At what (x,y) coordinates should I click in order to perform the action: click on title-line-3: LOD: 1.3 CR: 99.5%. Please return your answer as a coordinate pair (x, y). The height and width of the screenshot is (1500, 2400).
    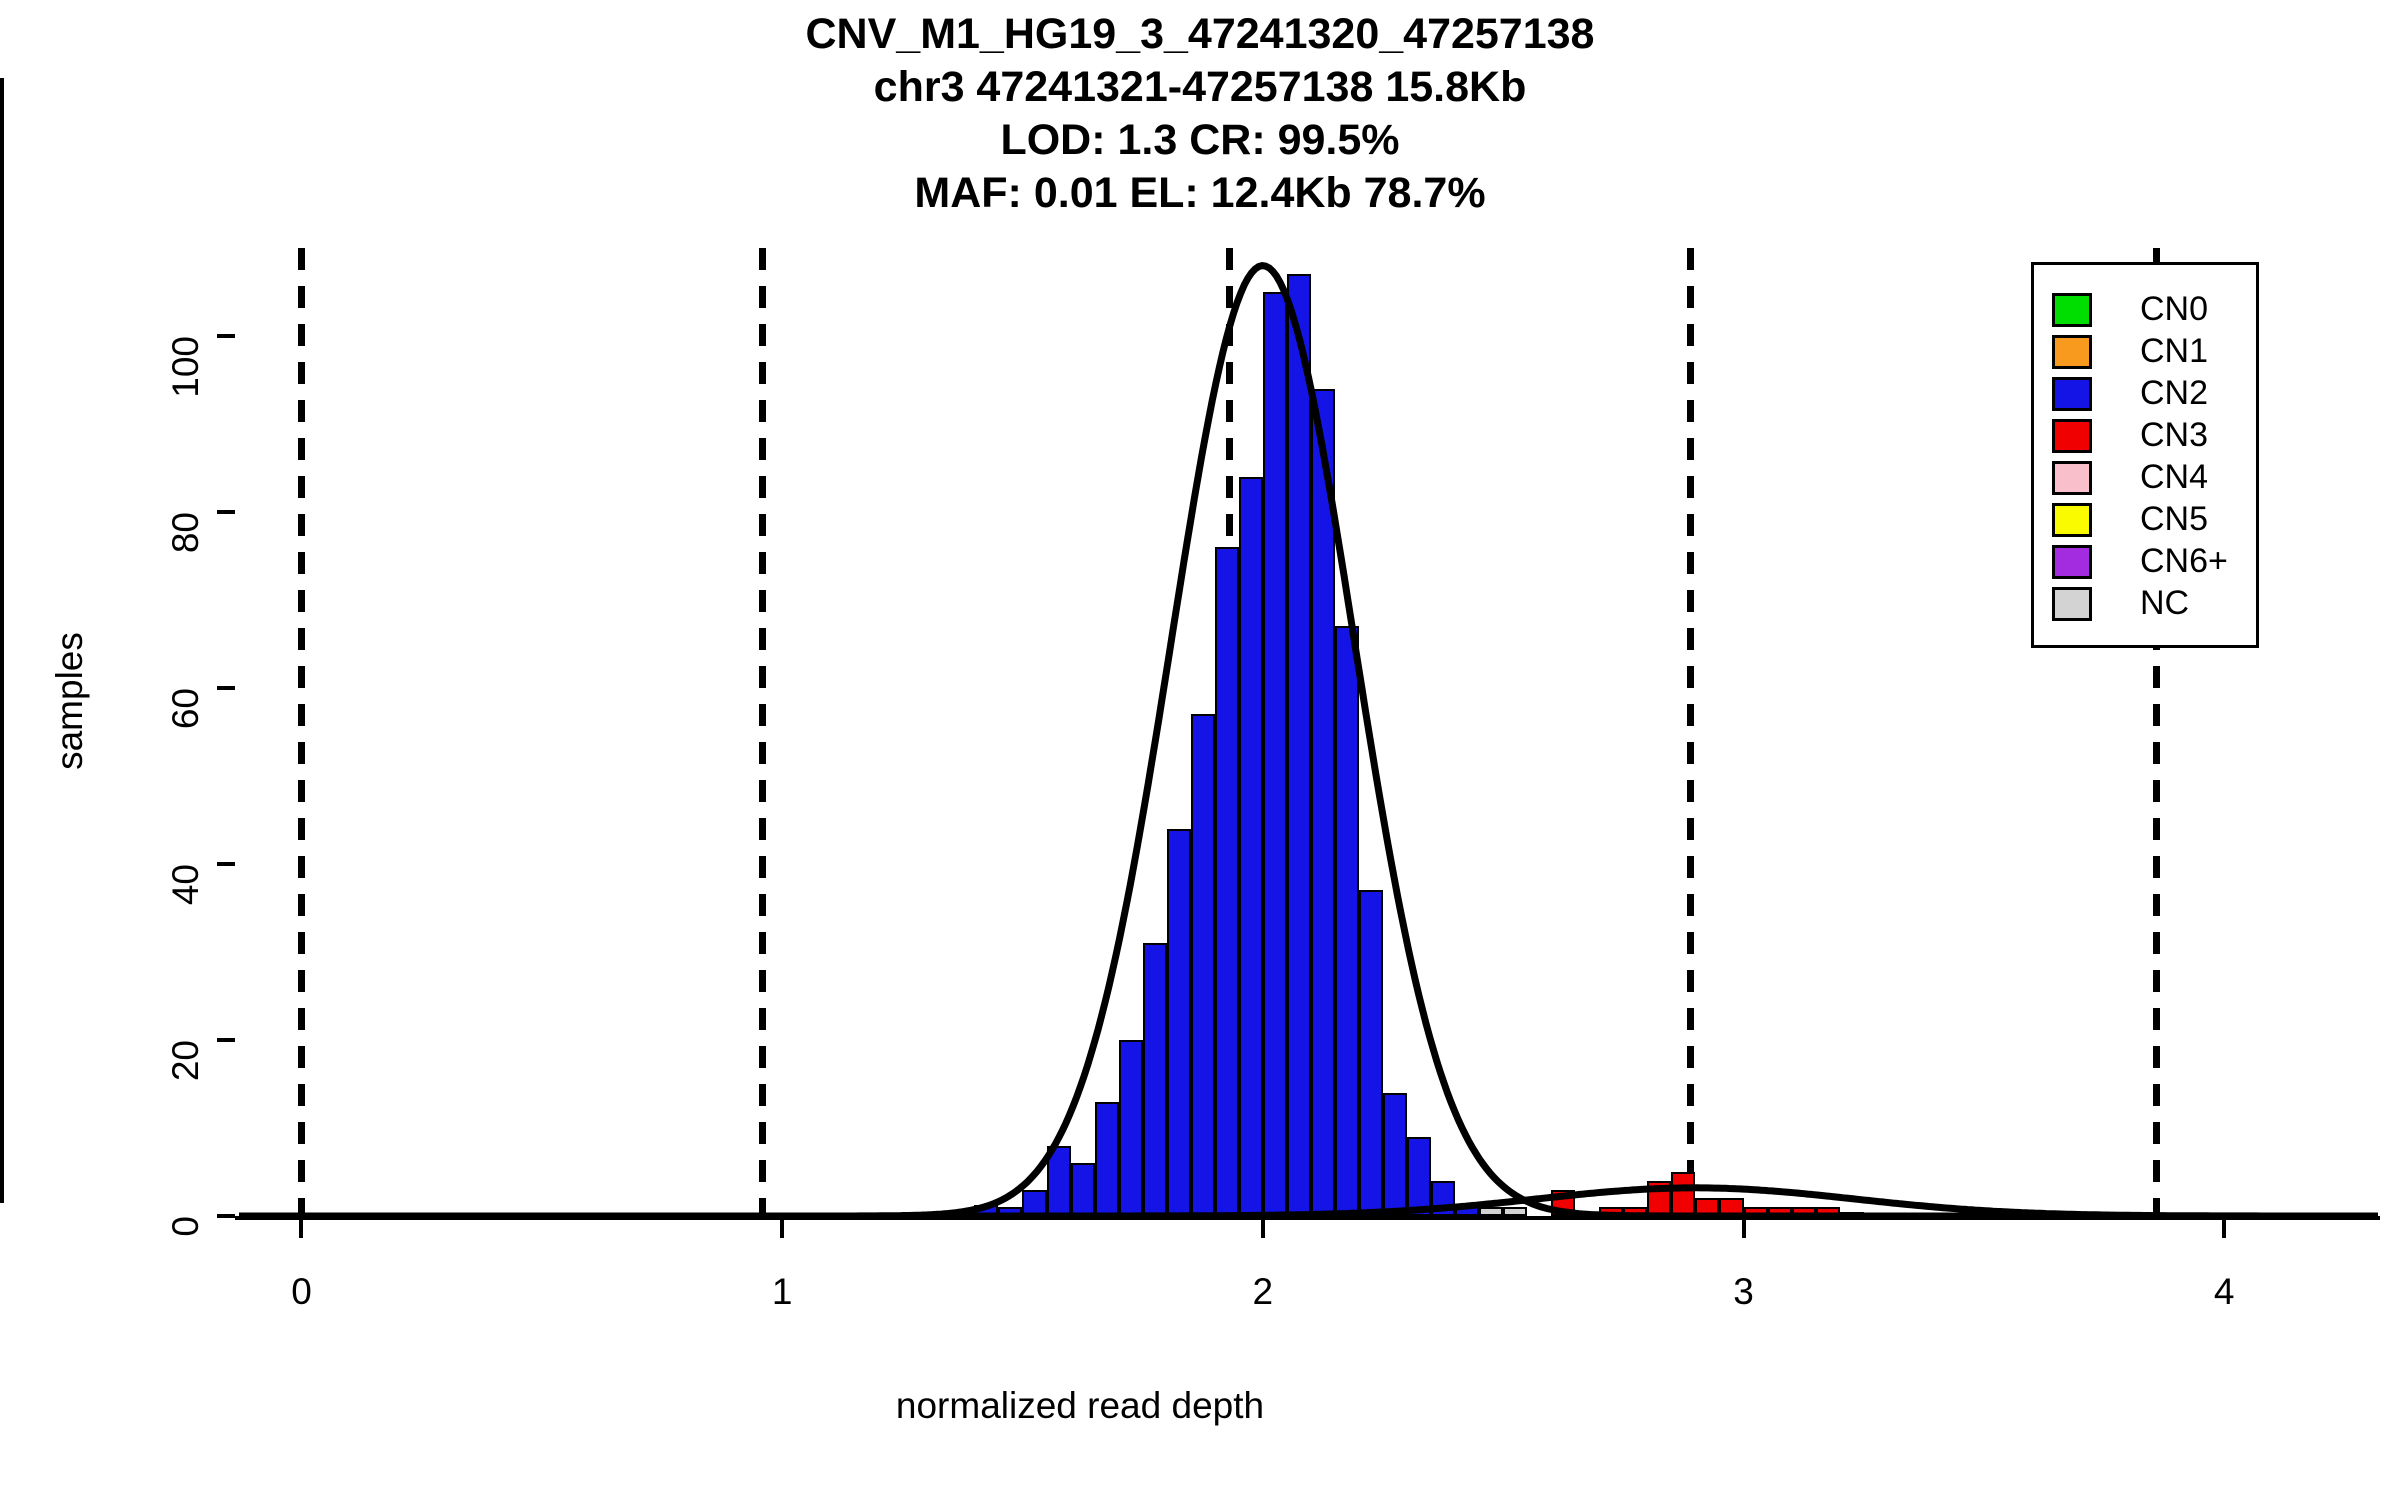
    Looking at the image, I should click on (1200, 140).